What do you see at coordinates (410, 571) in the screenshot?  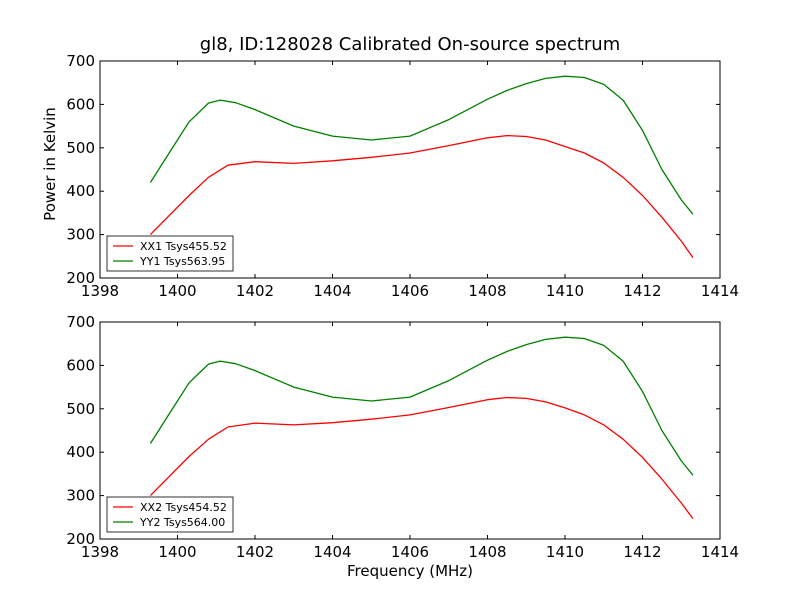 I see `x-axis-label: Frequency (MHz)` at bounding box center [410, 571].